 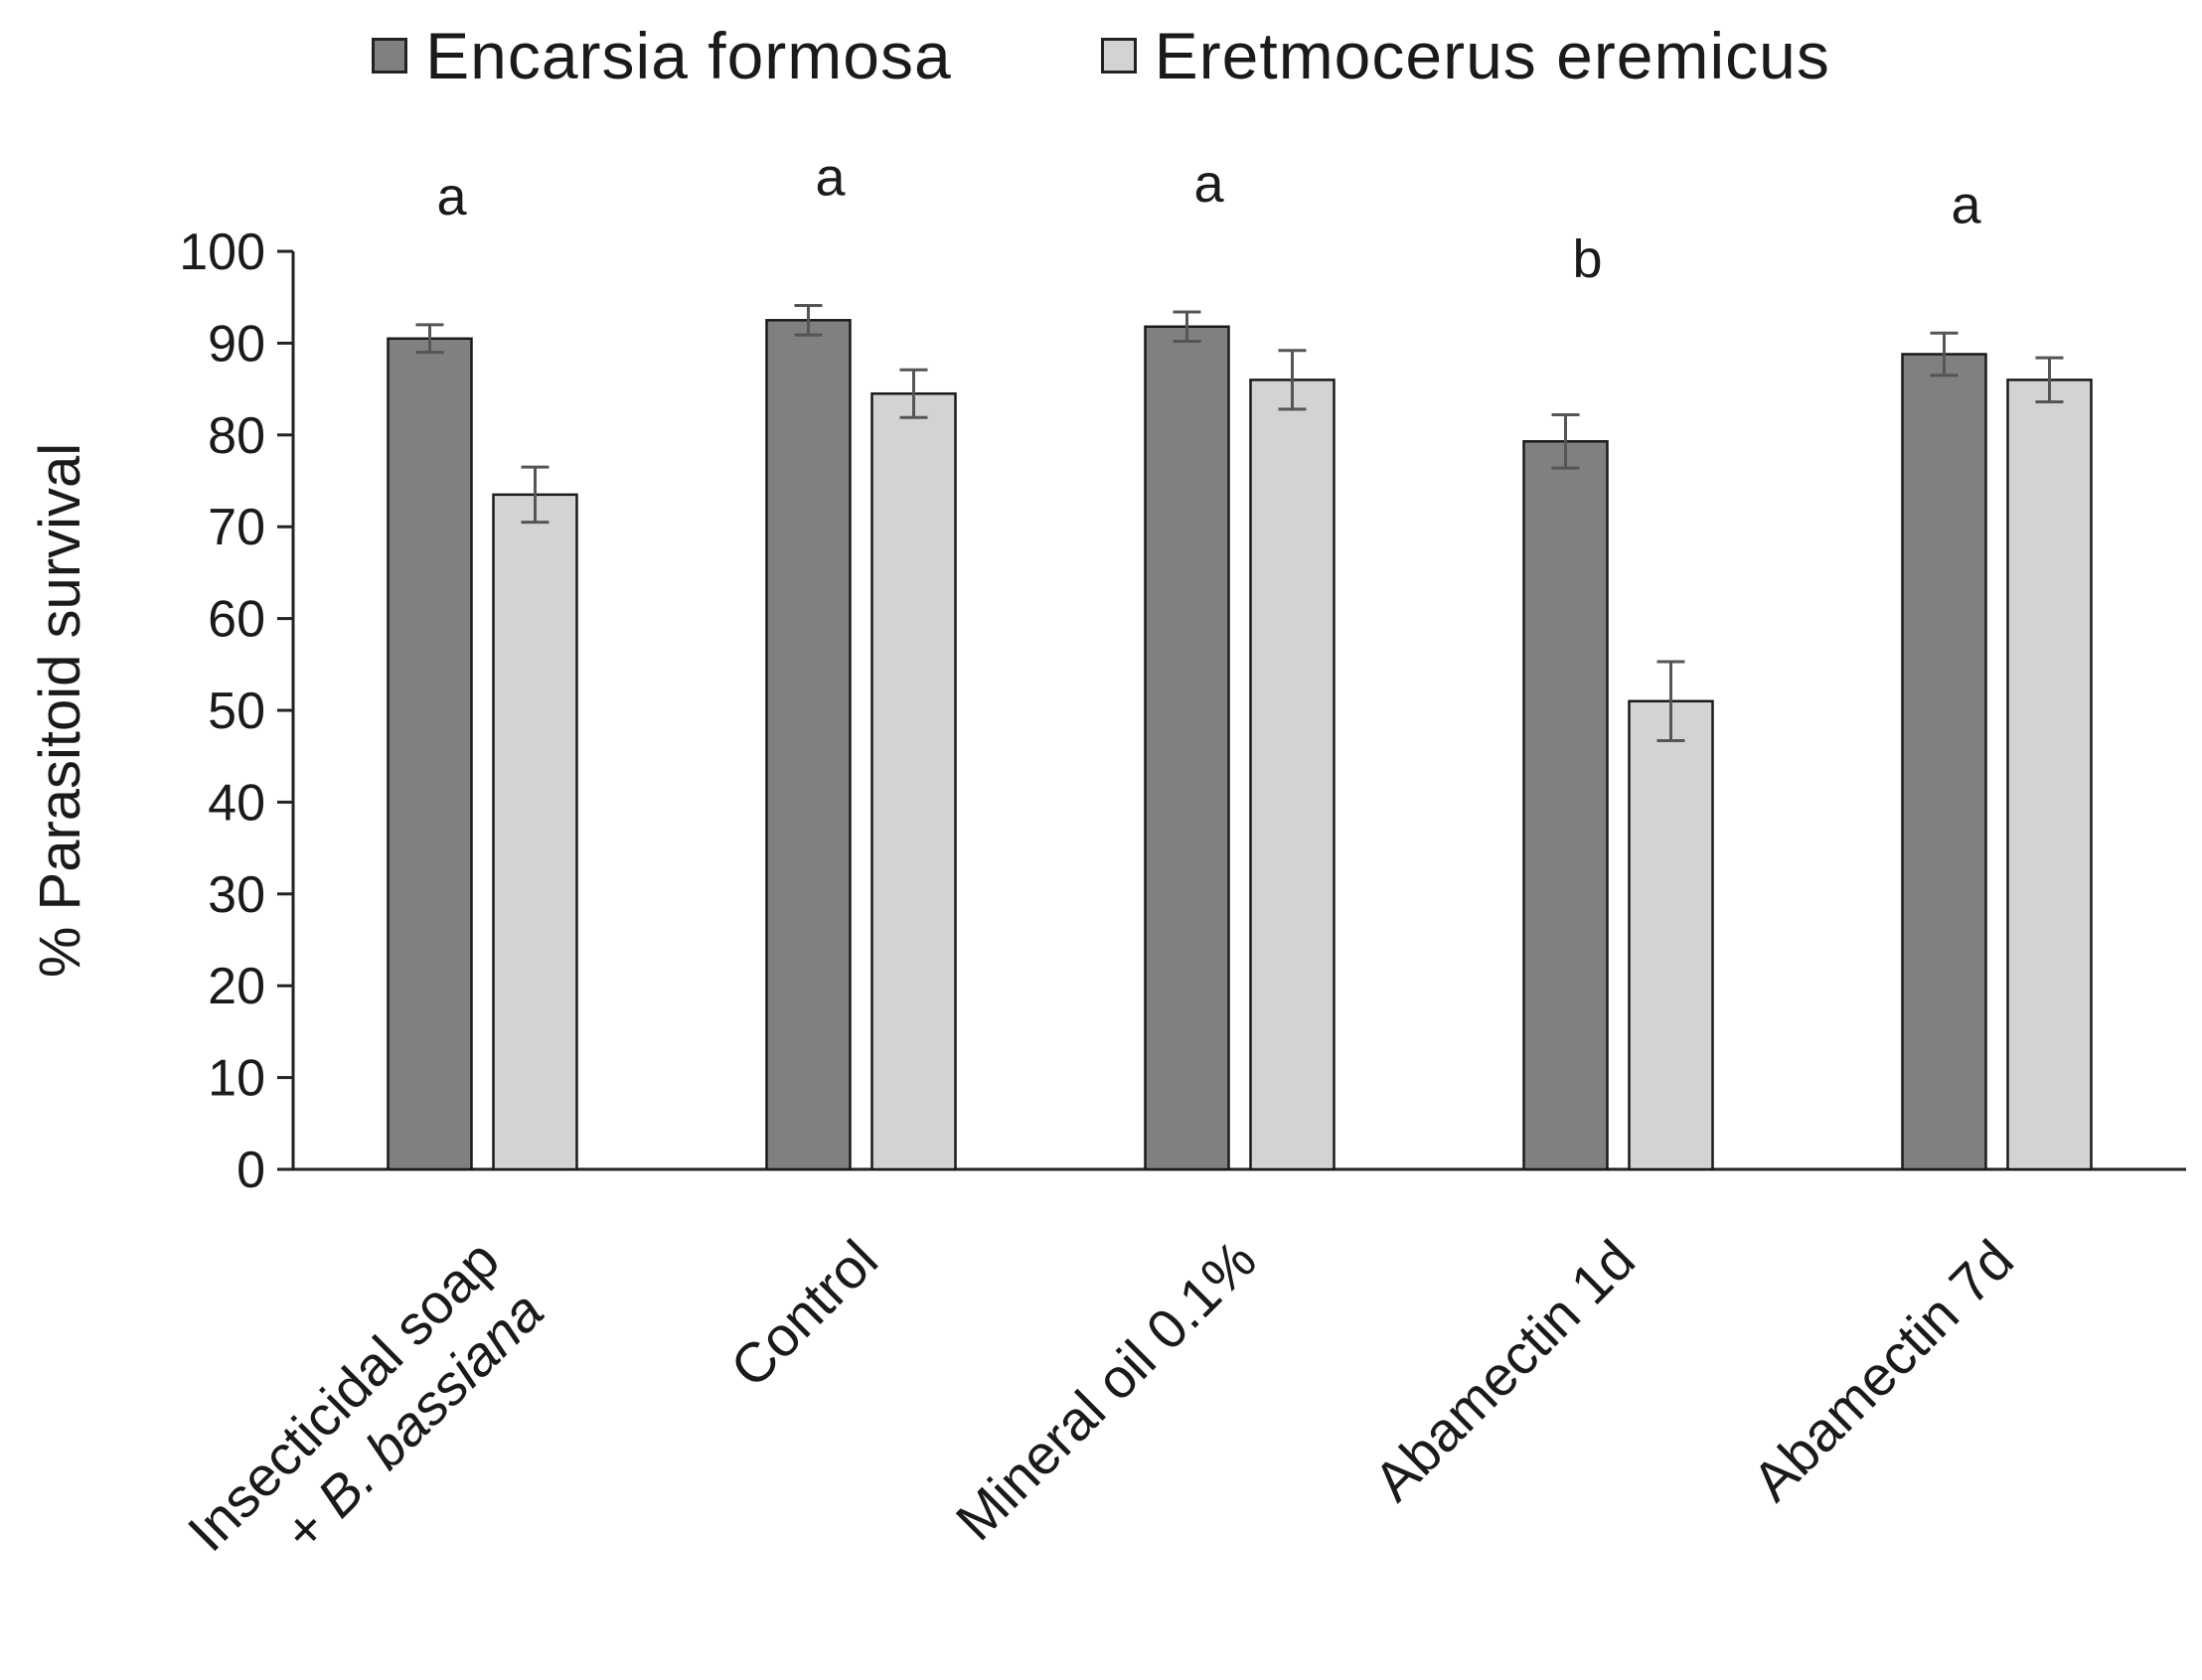 I want to click on legend-label-encarsia: Encarsia formosa, so click(x=688, y=55).